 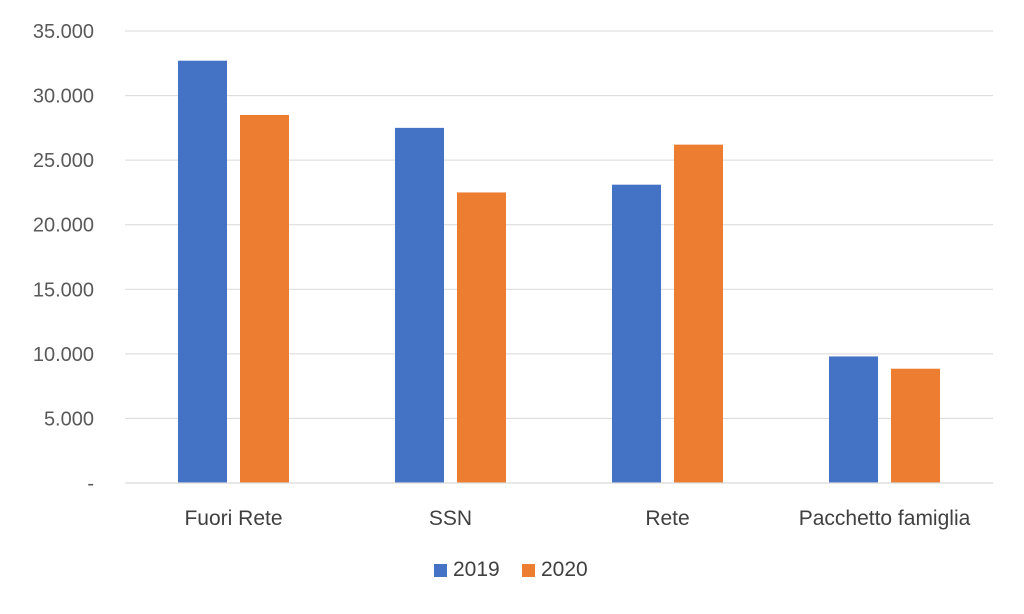 What do you see at coordinates (63, 97) in the screenshot?
I see `y-tick-label: 30.000` at bounding box center [63, 97].